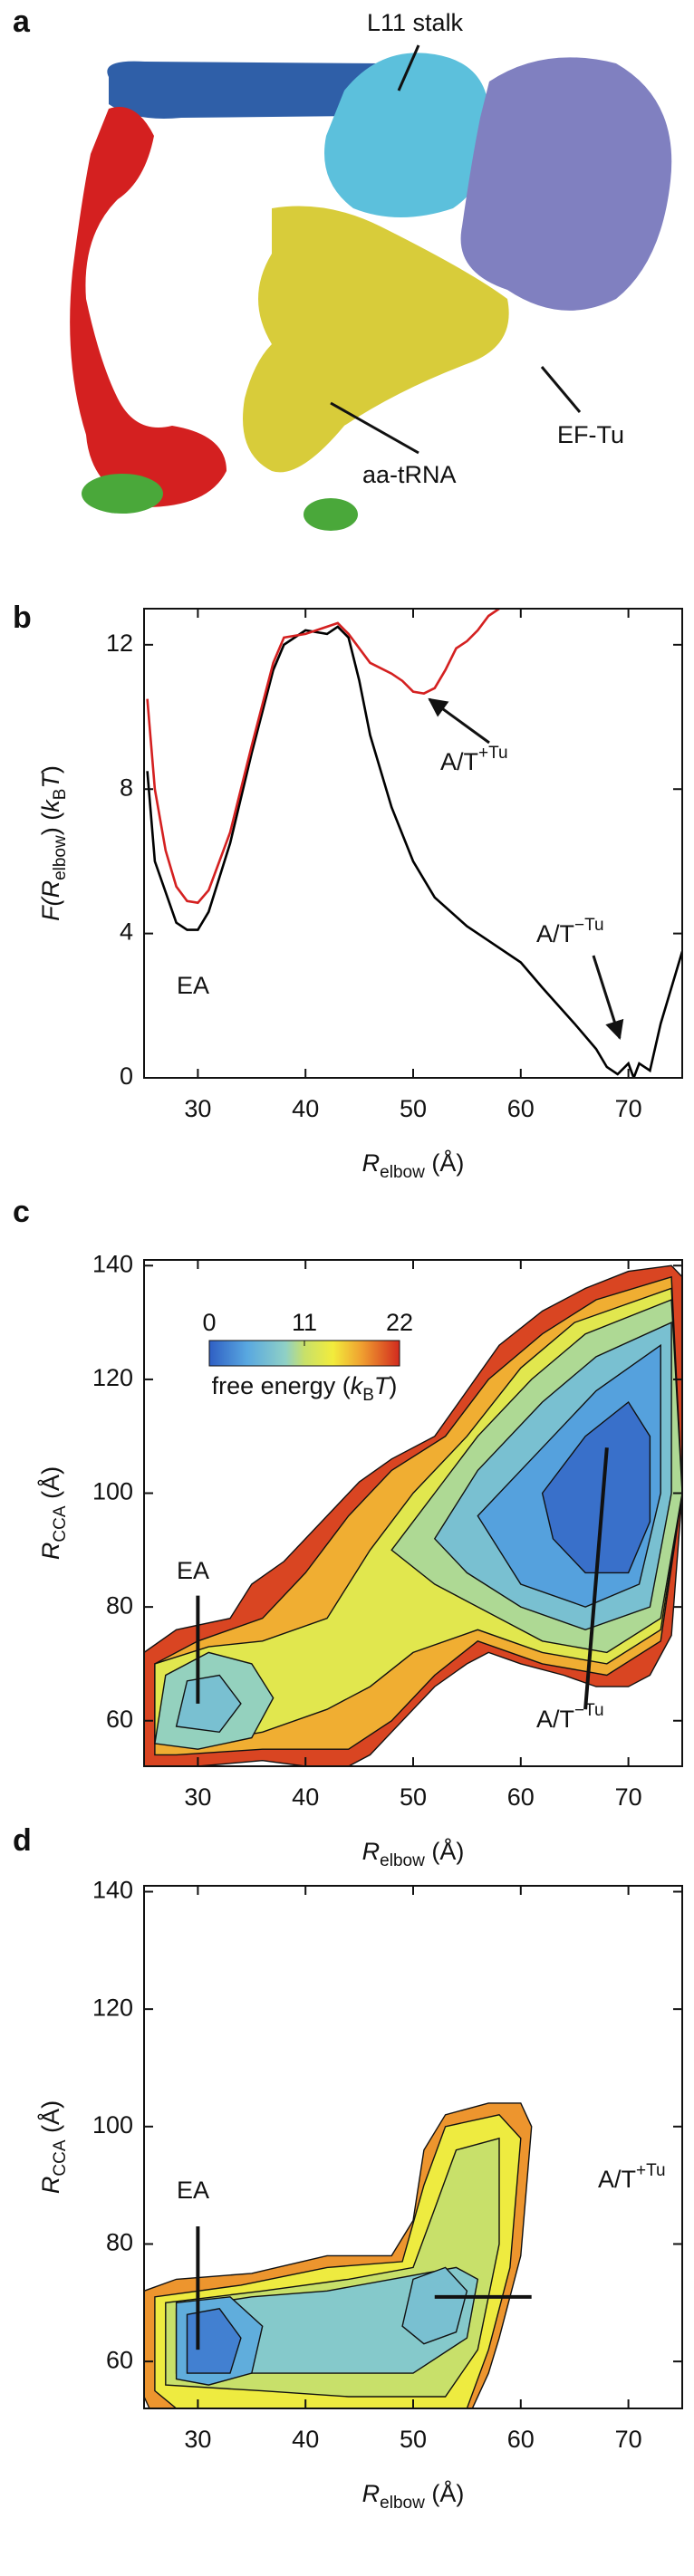 The image size is (694, 2576). Describe the element at coordinates (281, 1385) in the screenshot. I see `label-part: free energy (` at that location.